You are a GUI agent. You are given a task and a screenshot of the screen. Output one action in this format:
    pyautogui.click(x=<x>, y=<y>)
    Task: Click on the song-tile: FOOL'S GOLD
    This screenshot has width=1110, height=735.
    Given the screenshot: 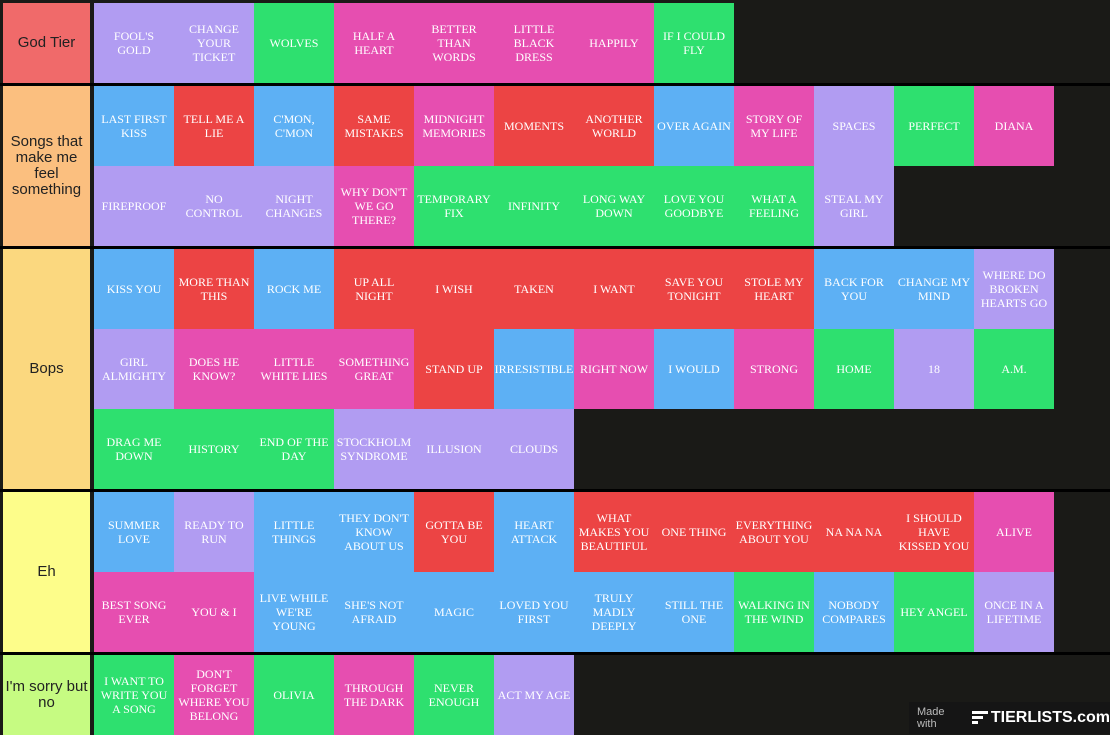 What is the action you would take?
    pyautogui.click(x=134, y=43)
    